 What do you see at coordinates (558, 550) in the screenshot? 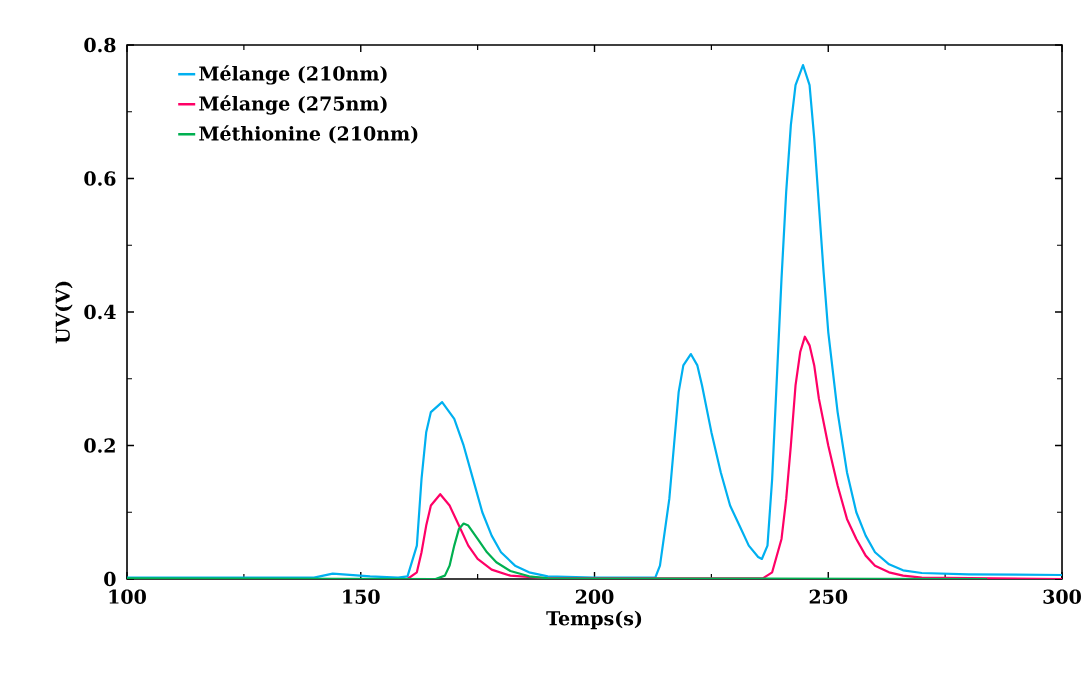
I see `line-series` at bounding box center [558, 550].